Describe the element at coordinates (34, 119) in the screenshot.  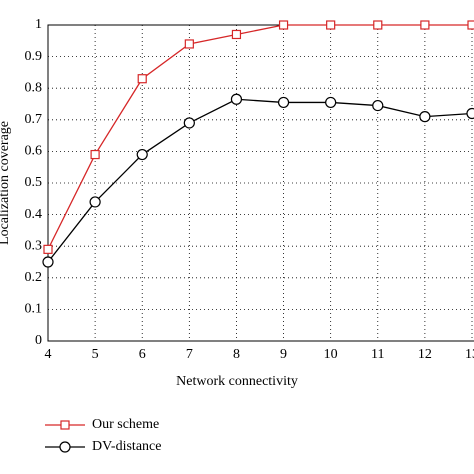
I see `y-tick-label: 0.7` at that location.